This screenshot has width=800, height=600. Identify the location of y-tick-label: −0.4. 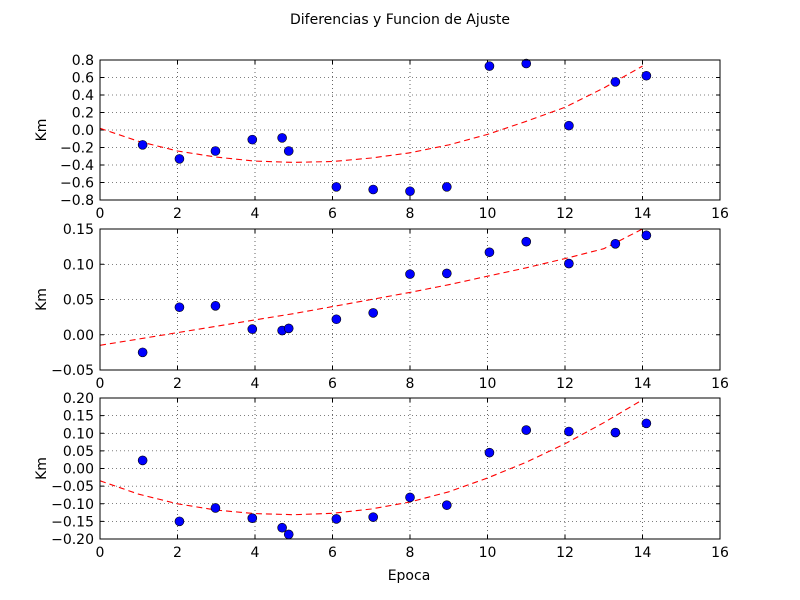
(77, 166).